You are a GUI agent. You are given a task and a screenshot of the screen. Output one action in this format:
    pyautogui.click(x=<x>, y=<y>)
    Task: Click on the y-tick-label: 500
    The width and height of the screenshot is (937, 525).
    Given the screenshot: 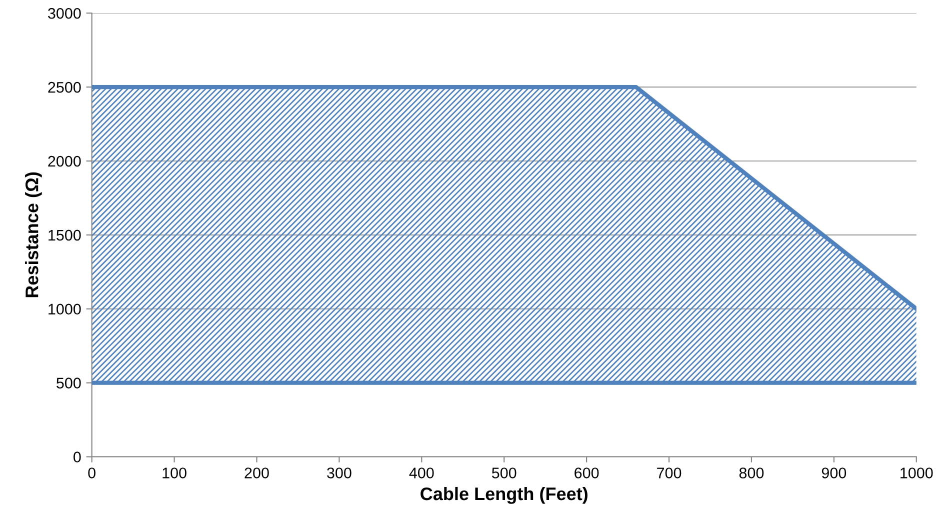 What is the action you would take?
    pyautogui.click(x=68, y=383)
    